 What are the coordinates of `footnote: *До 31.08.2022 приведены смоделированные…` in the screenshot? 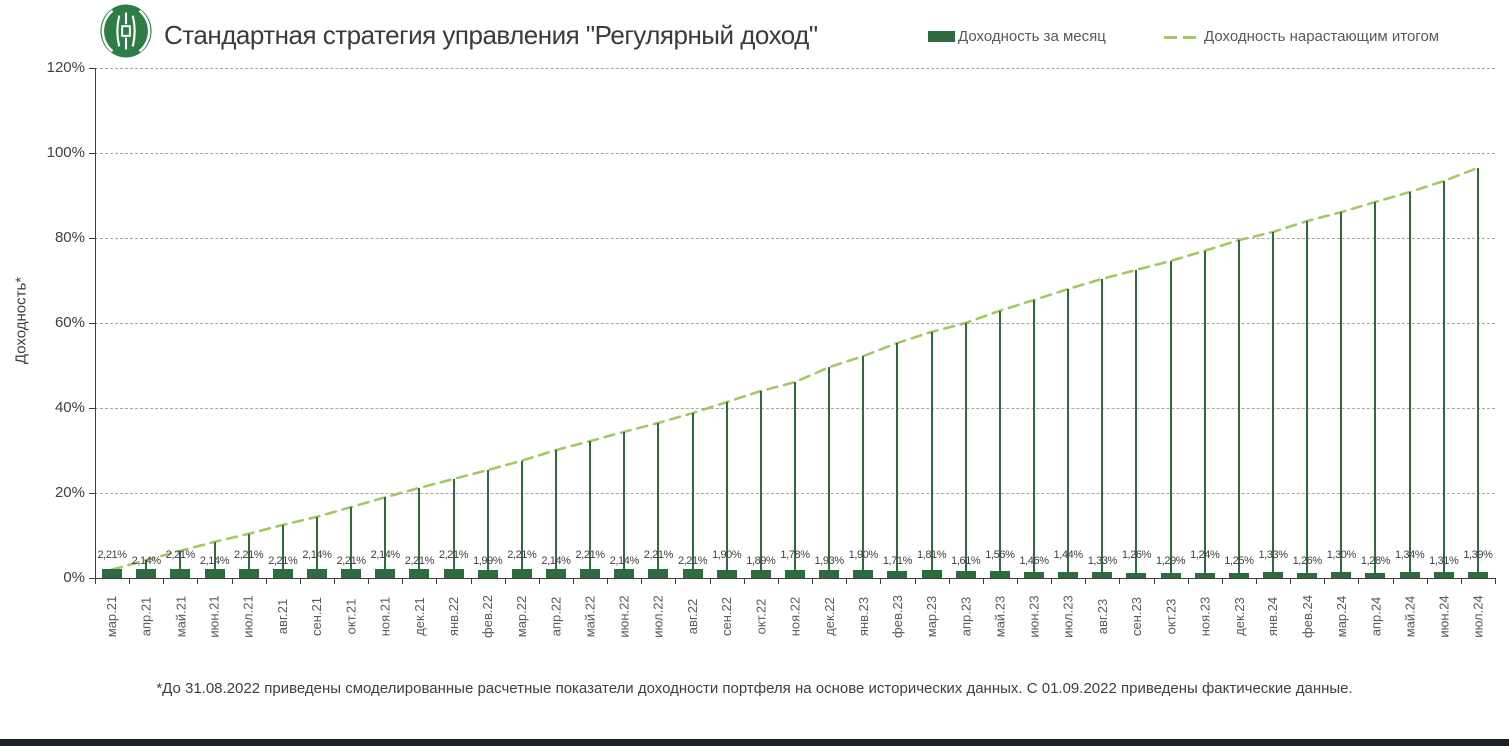 It's located at (754, 688).